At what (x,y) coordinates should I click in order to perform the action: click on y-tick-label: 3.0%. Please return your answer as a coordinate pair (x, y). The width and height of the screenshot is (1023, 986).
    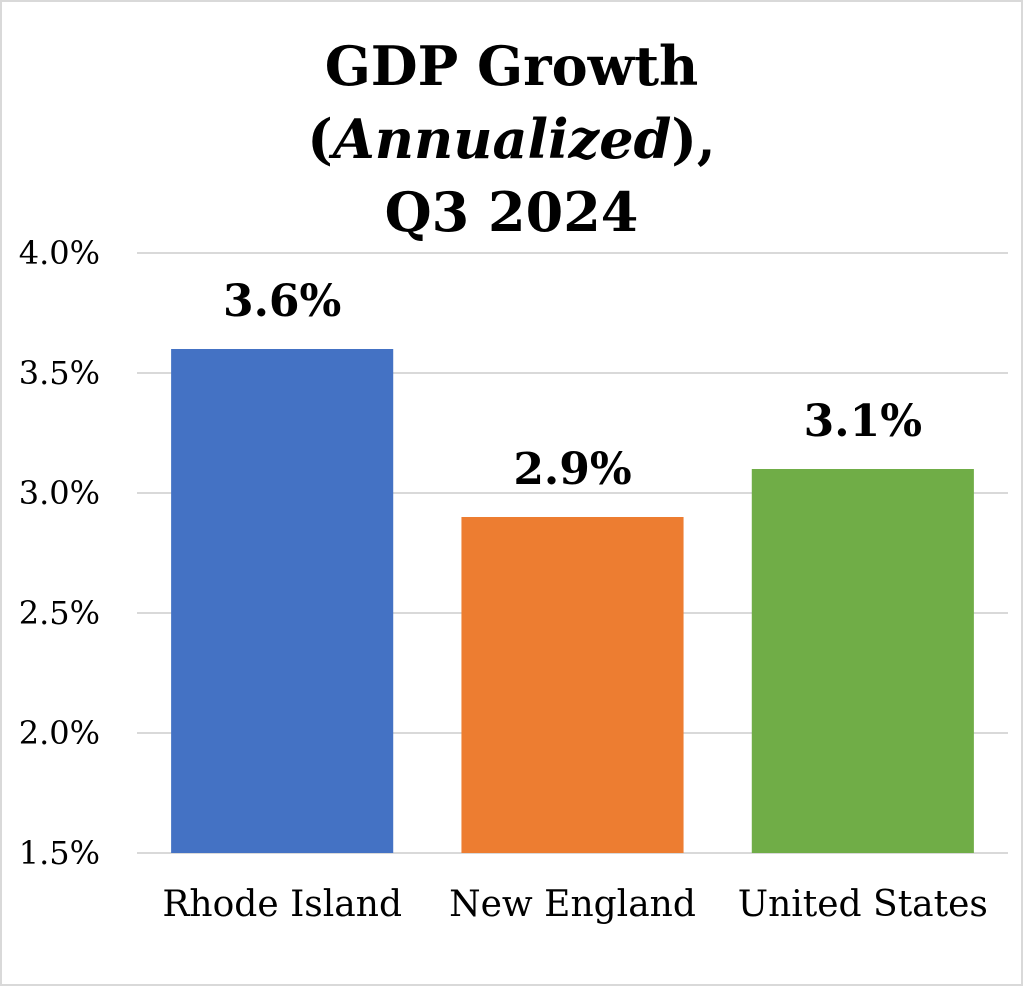
    Looking at the image, I should click on (59, 493).